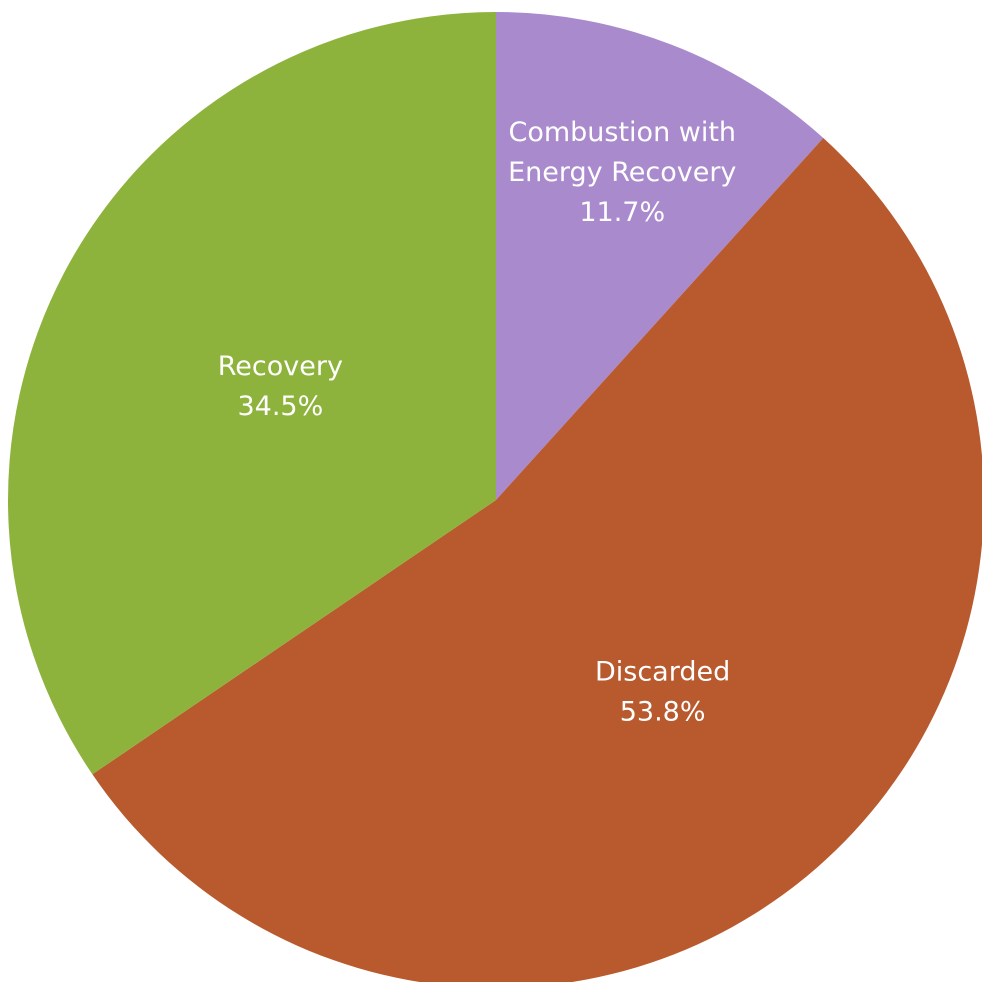 The image size is (982, 982). I want to click on slice-label-2-line-0: Recovery, so click(280, 366).